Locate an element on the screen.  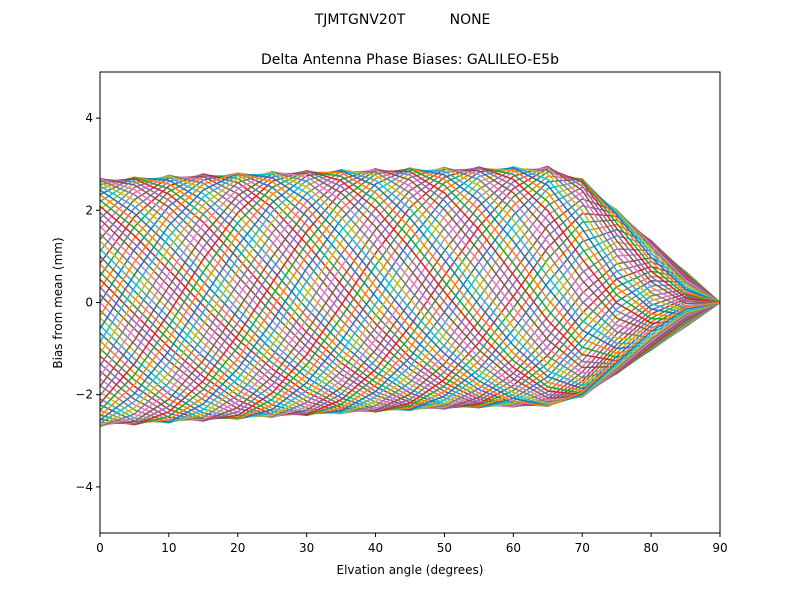
y-tick-label: 2 is located at coordinates (89, 210).